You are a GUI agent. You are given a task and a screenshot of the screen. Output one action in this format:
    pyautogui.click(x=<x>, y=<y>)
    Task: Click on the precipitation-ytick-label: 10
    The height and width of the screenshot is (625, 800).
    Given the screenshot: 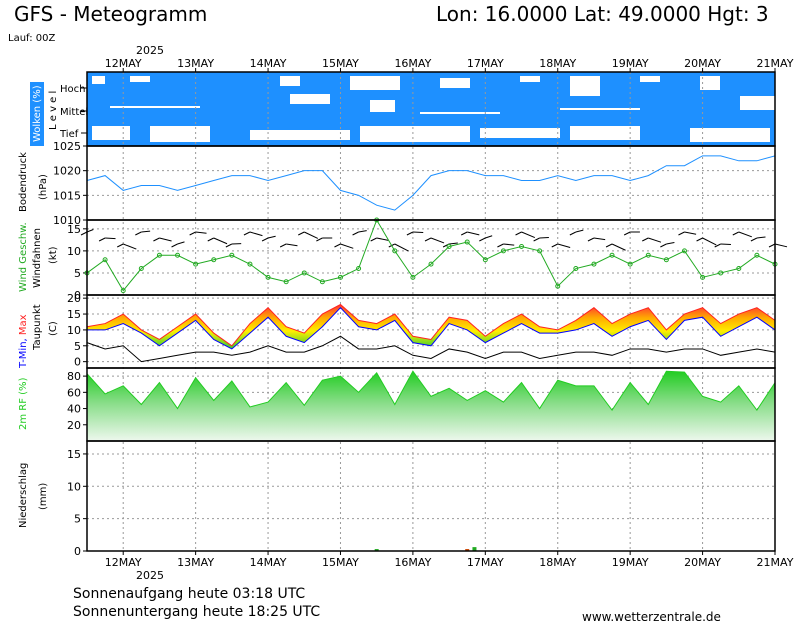 What is the action you would take?
    pyautogui.click(x=74, y=486)
    